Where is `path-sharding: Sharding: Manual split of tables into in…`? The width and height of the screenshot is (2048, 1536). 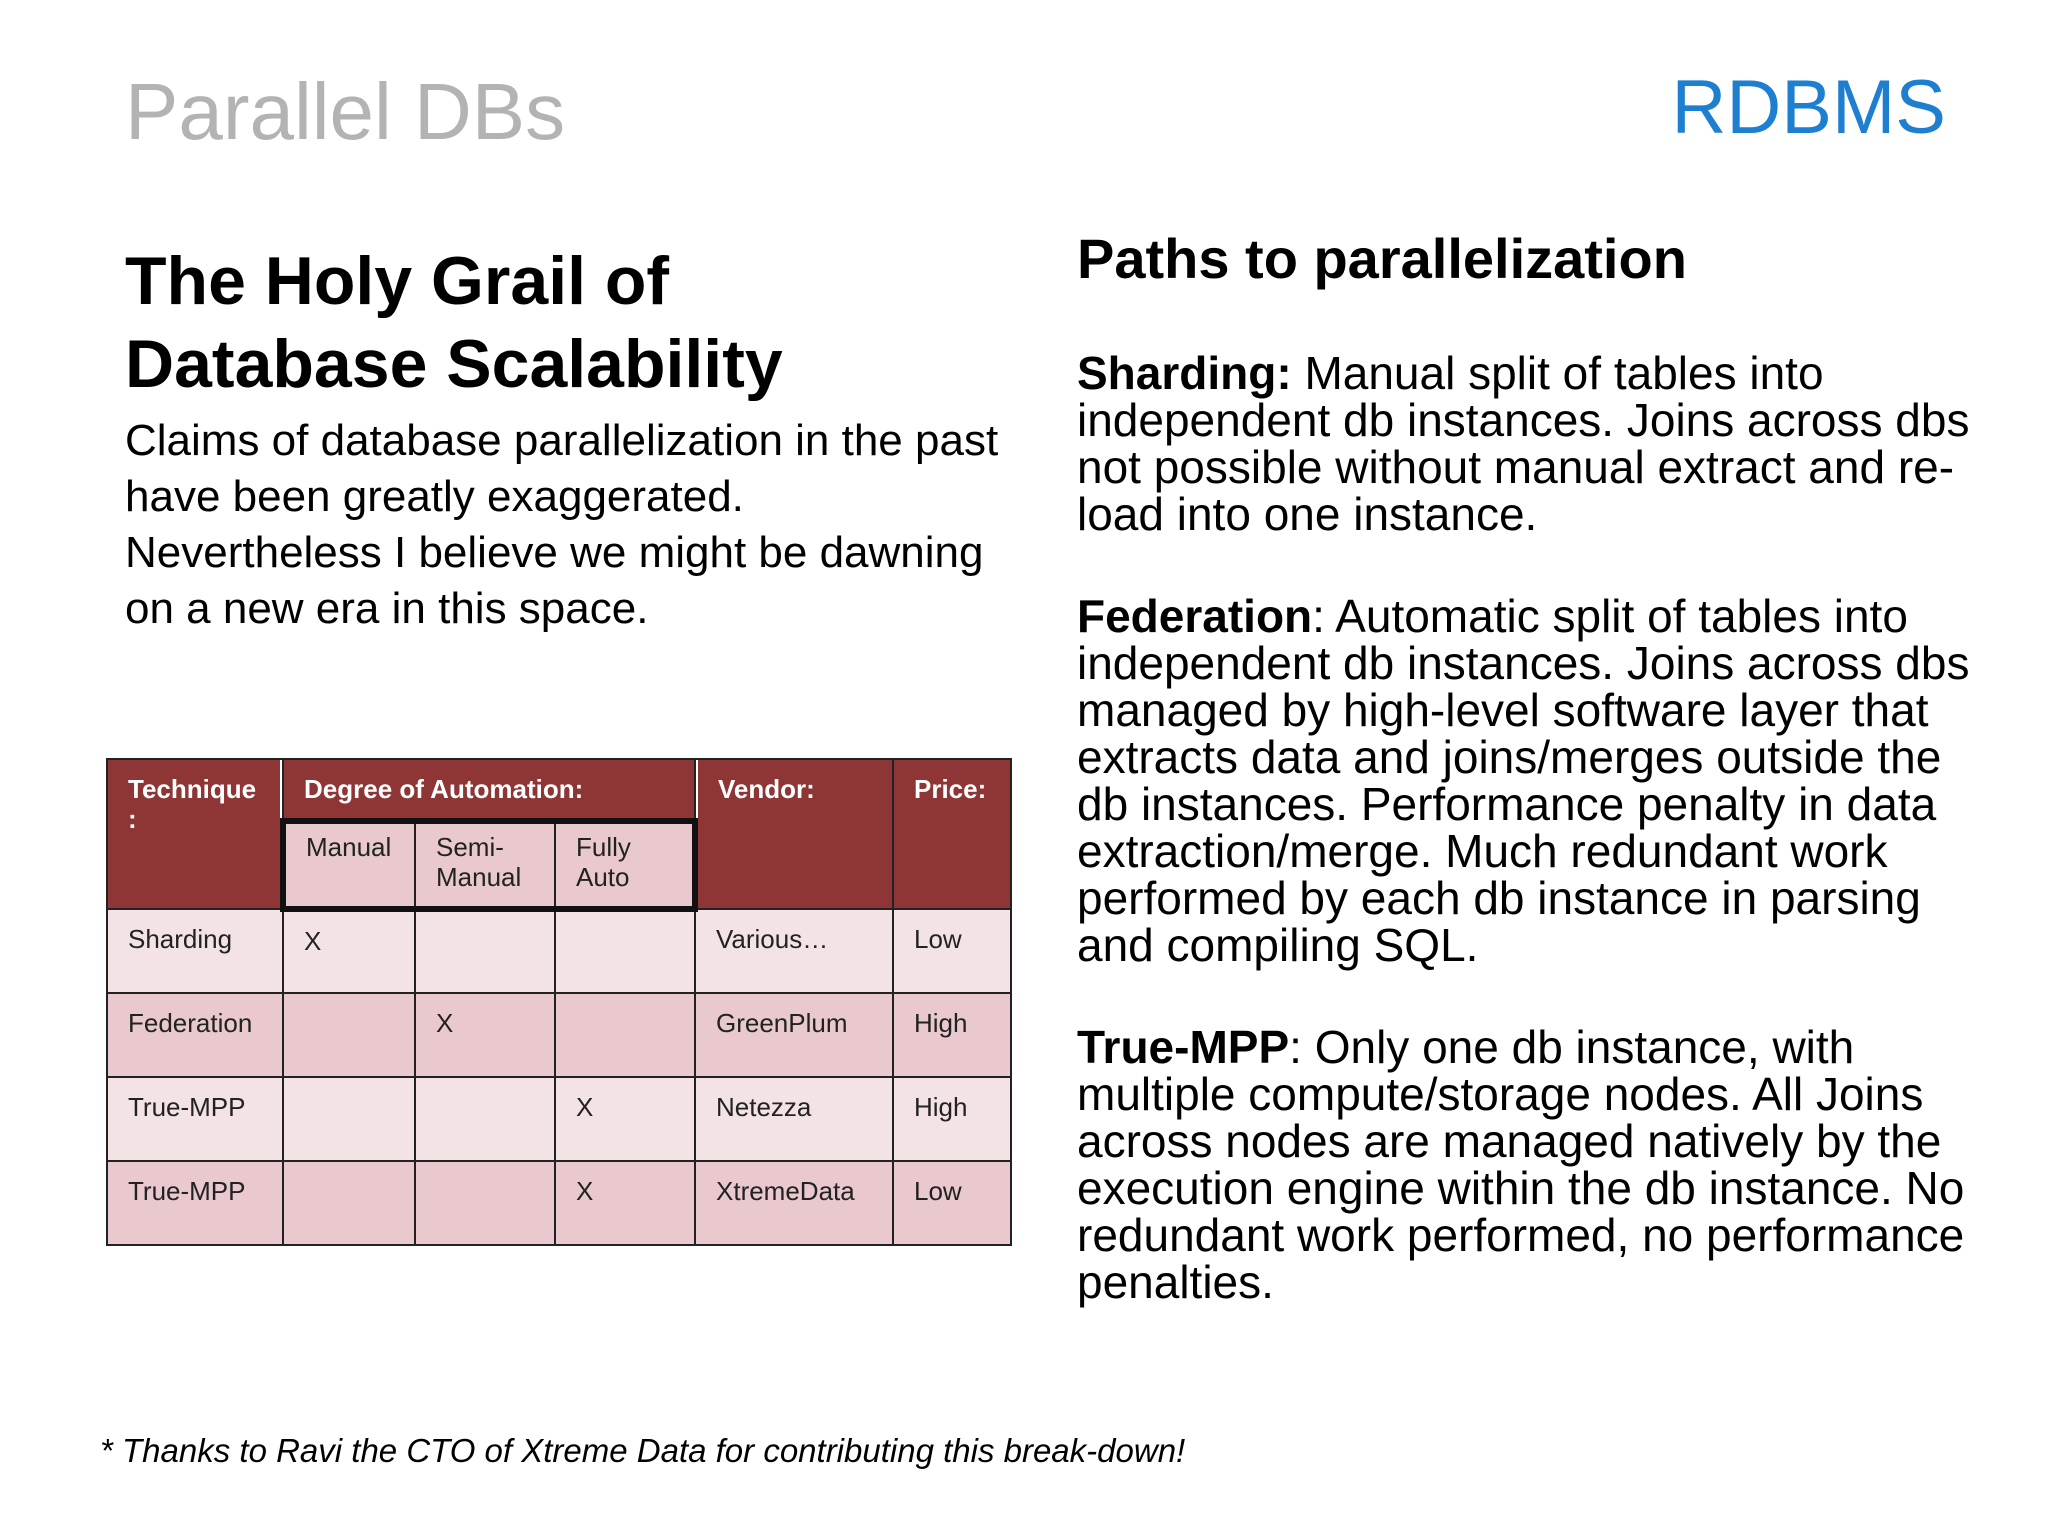
path-sharding: Sharding: Manual split of tables into in… is located at coordinates (1527, 444).